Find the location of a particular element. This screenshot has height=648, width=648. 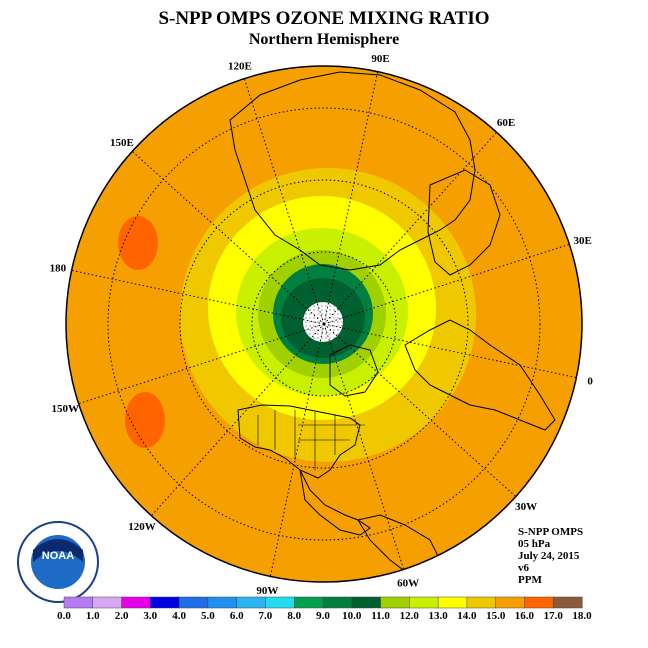

info-date: July 24, 2015 is located at coordinates (549, 556).